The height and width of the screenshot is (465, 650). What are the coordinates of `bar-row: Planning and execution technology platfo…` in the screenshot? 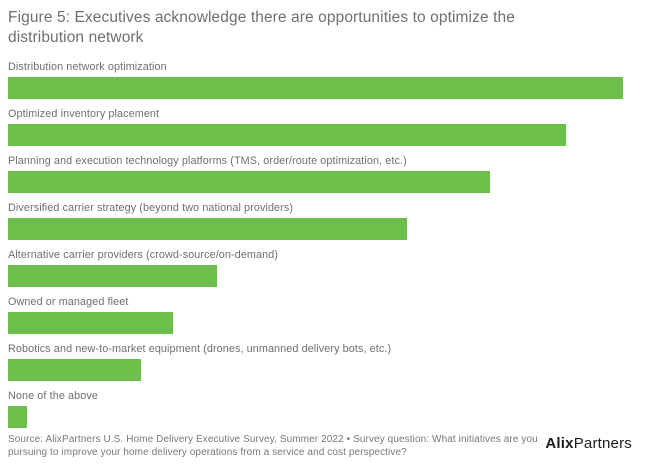 It's located at (325, 178).